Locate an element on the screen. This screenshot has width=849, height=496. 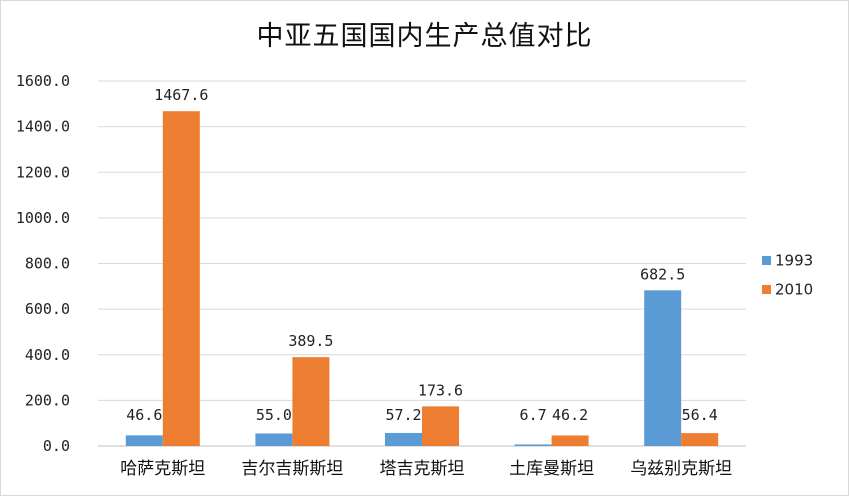
x-category-label: 乌兹别克斯坦 is located at coordinates (681, 469).